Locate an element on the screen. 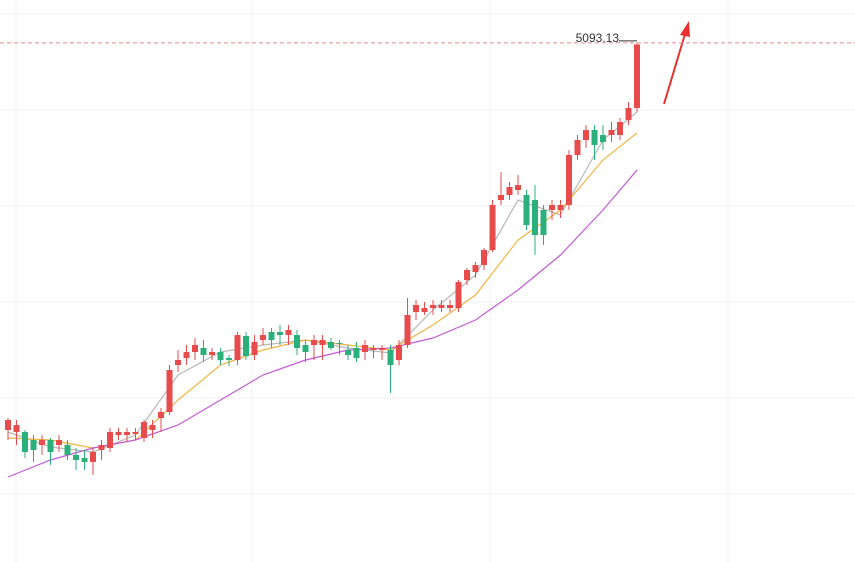 The image size is (855, 562). arrow-head is located at coordinates (685, 29).